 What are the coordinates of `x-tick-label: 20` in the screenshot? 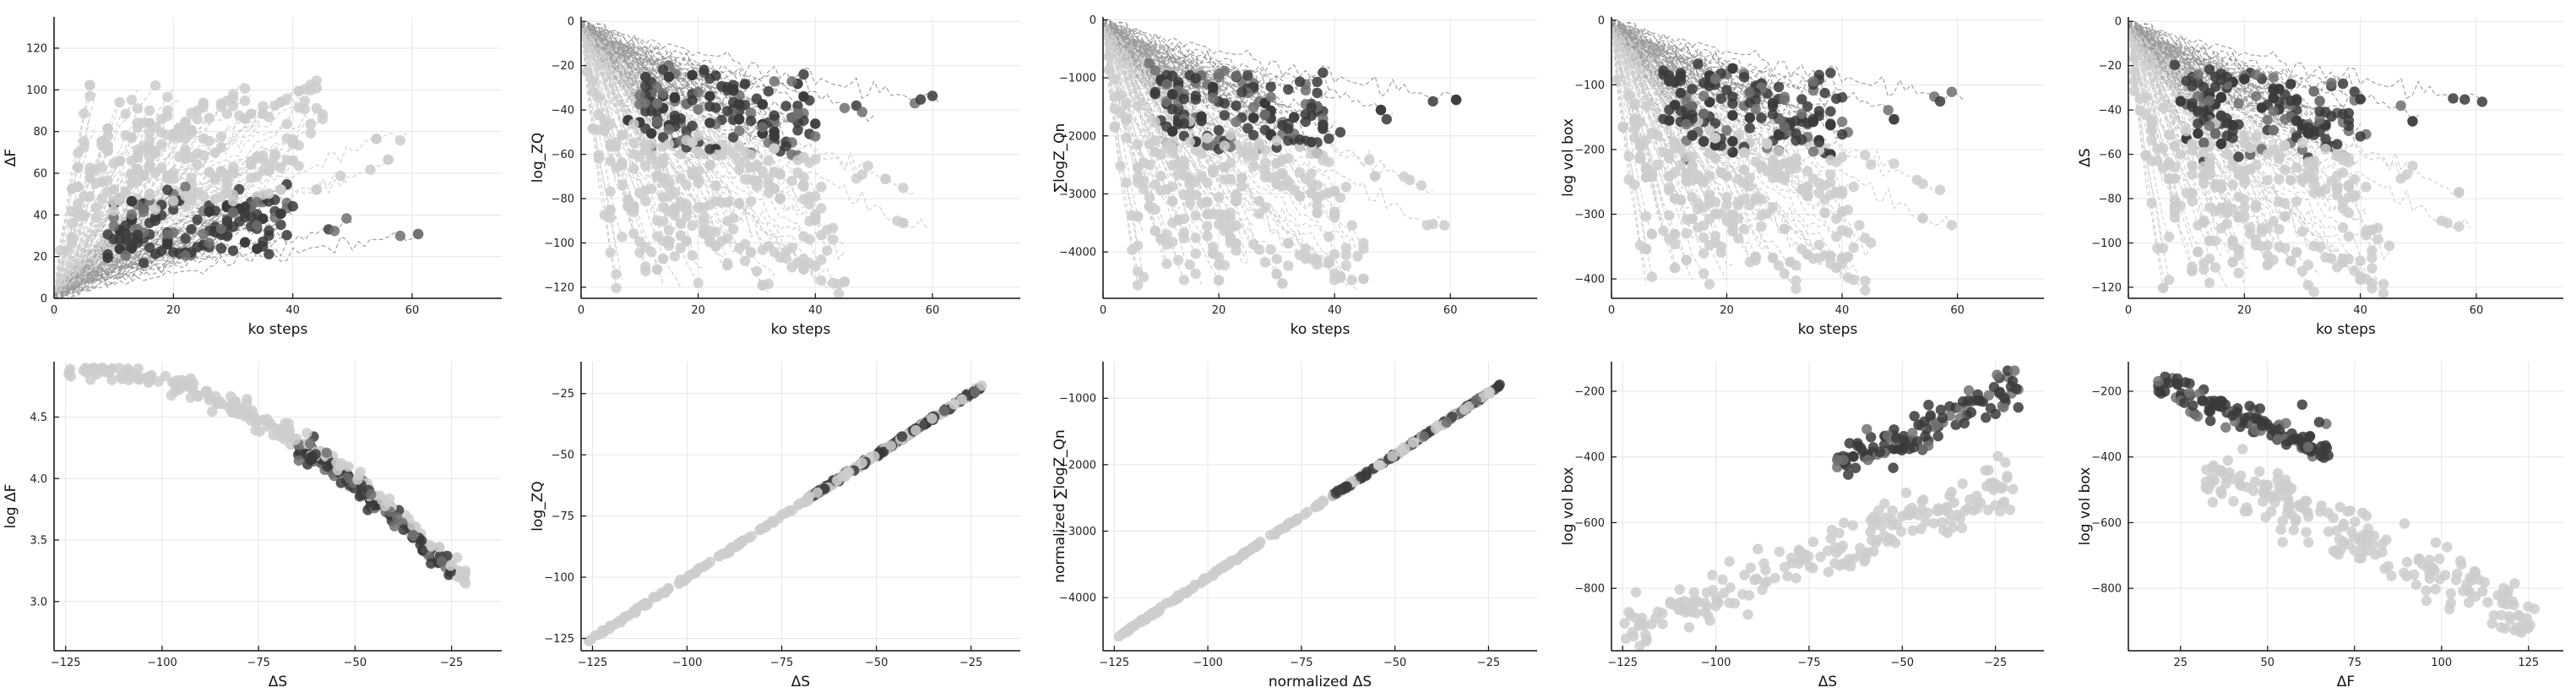 It's located at (1727, 310).